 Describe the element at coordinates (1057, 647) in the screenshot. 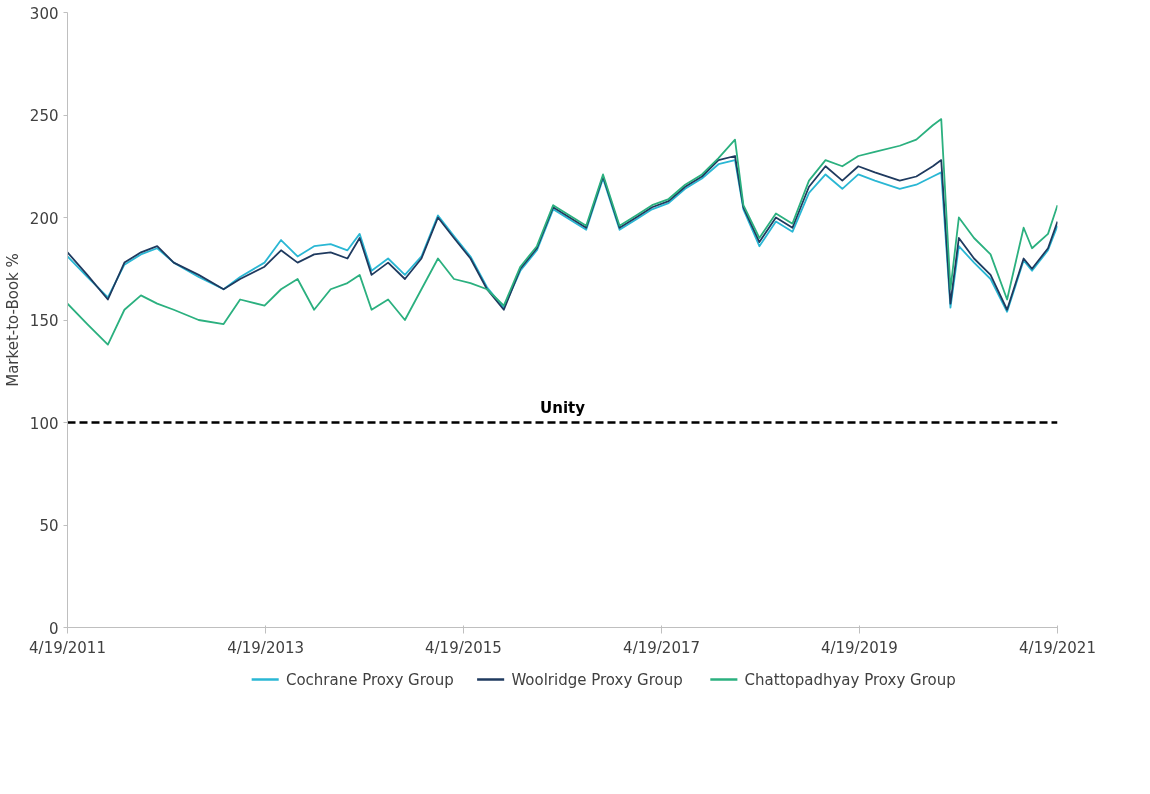

I see `x-tick-label: 4/19/2021` at that location.